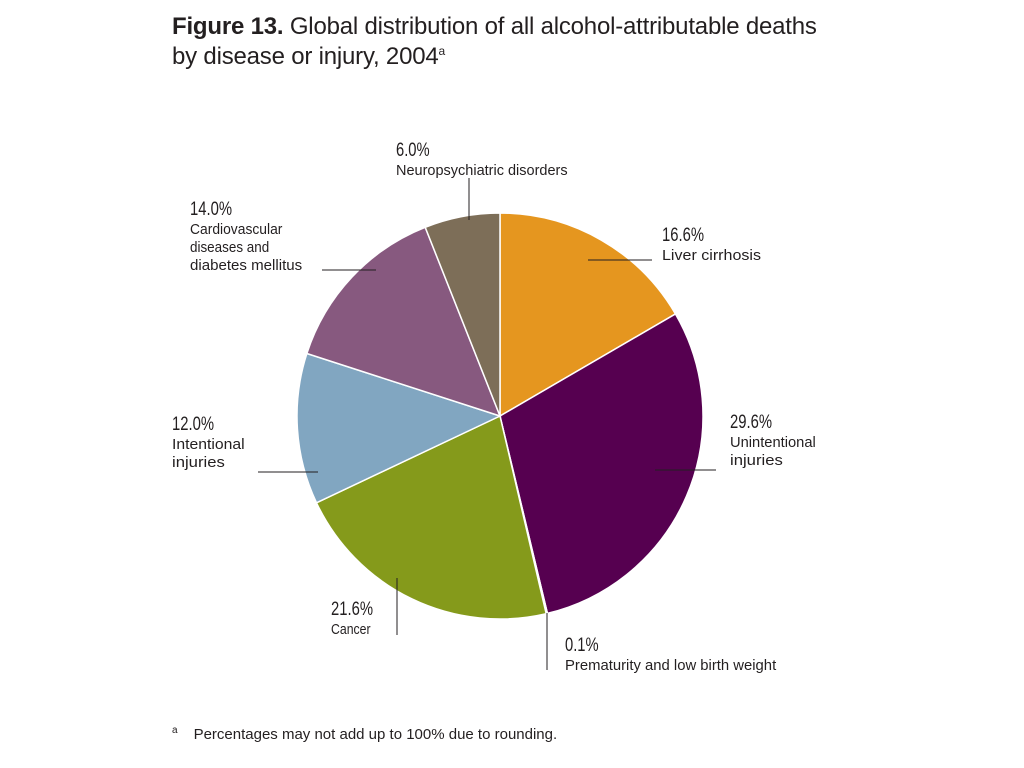  What do you see at coordinates (198, 462) in the screenshot?
I see `slice-label-intentional-injuries-line-2: injuries` at bounding box center [198, 462].